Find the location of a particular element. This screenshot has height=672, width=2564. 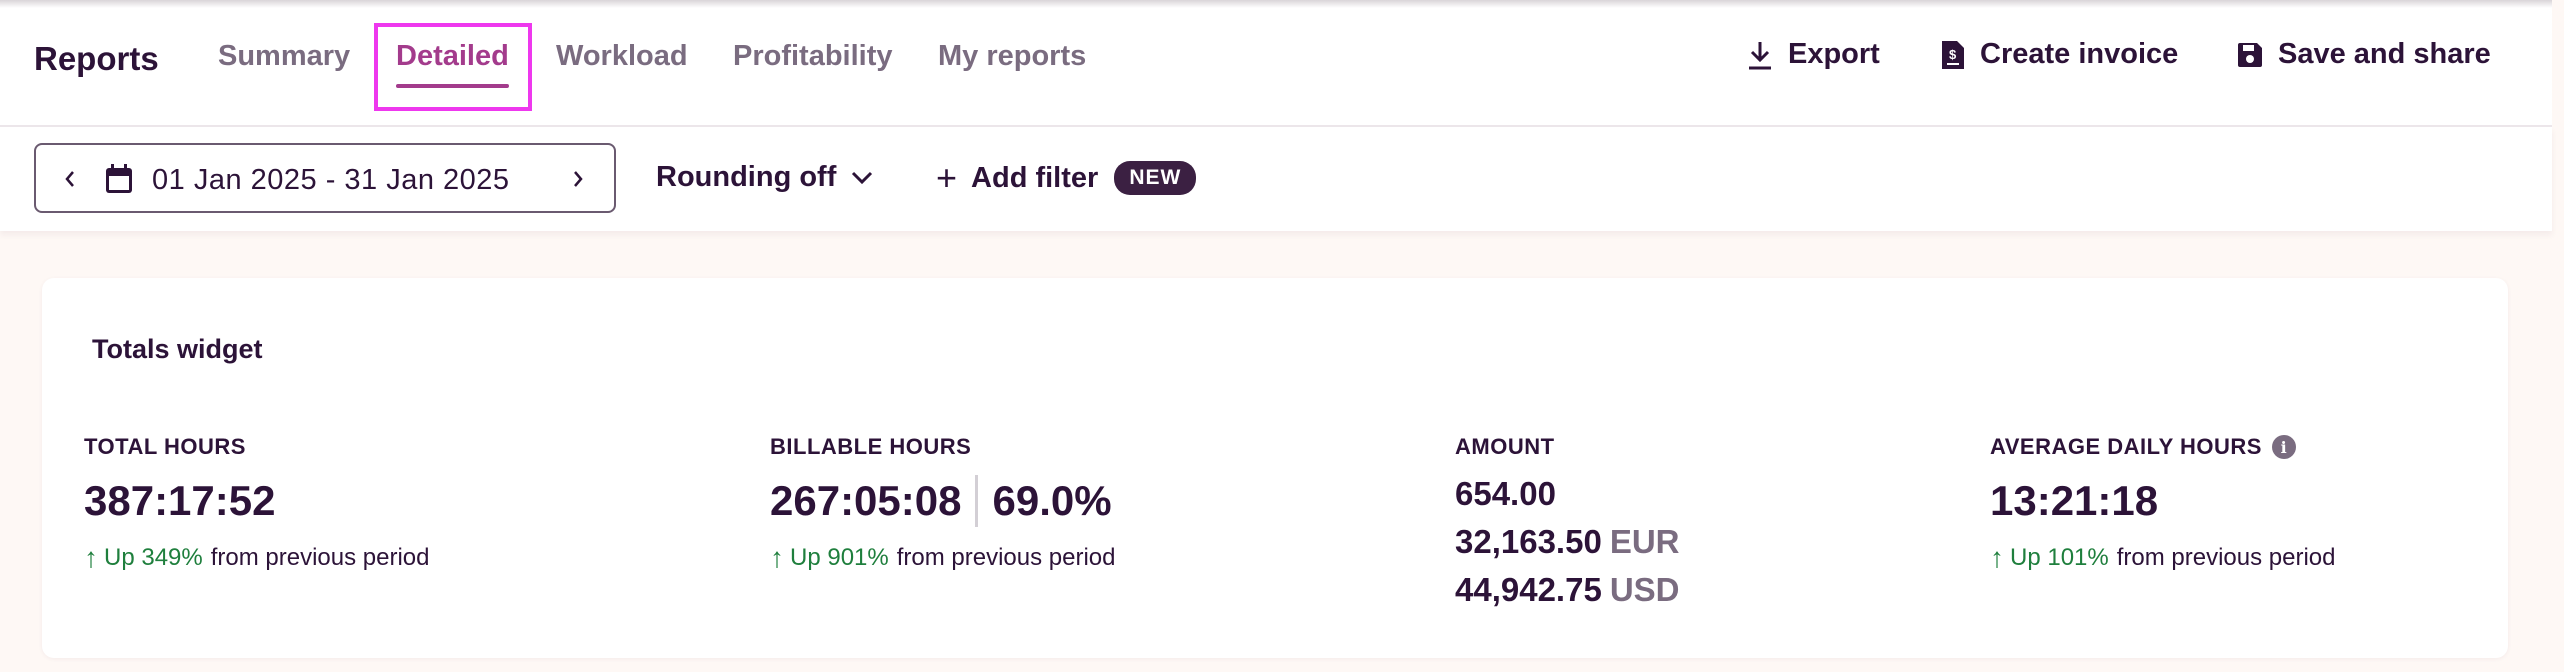

trend-up: ↑ Up 349% is located at coordinates (143, 558).